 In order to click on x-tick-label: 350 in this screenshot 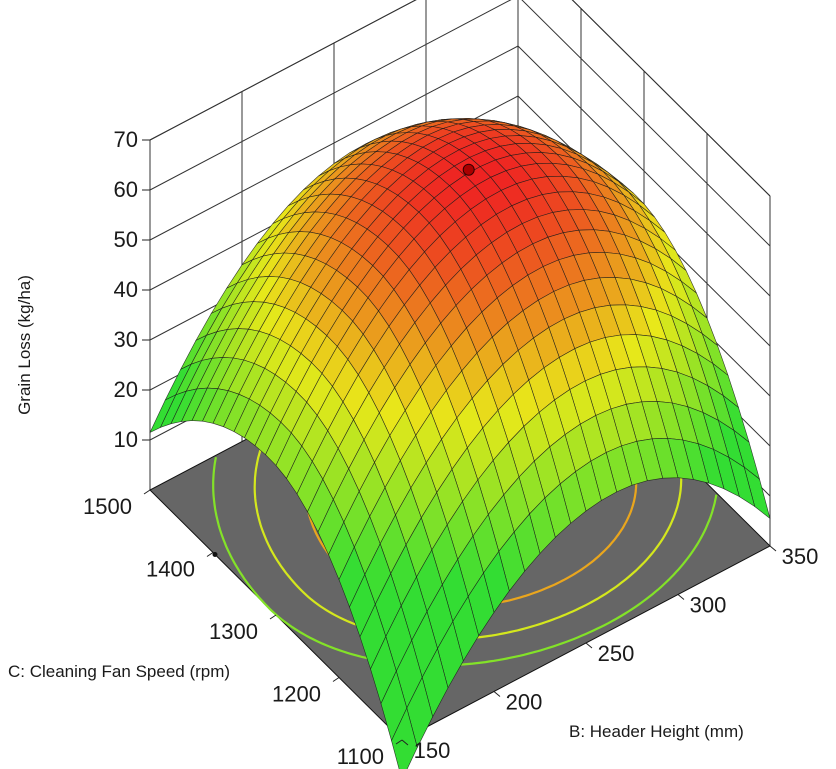, I will do `click(800, 556)`.